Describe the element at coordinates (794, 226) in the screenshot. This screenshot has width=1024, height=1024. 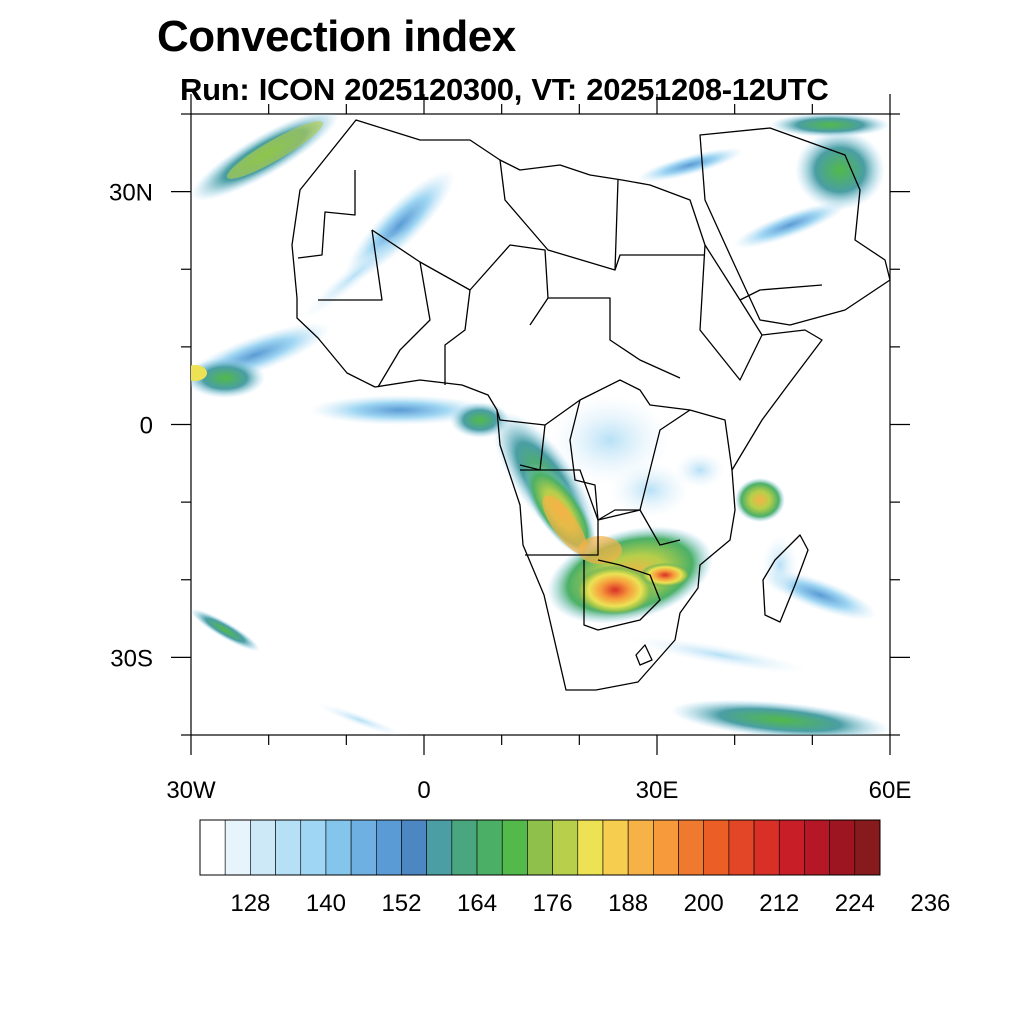
I see `arabia-coastline` at that location.